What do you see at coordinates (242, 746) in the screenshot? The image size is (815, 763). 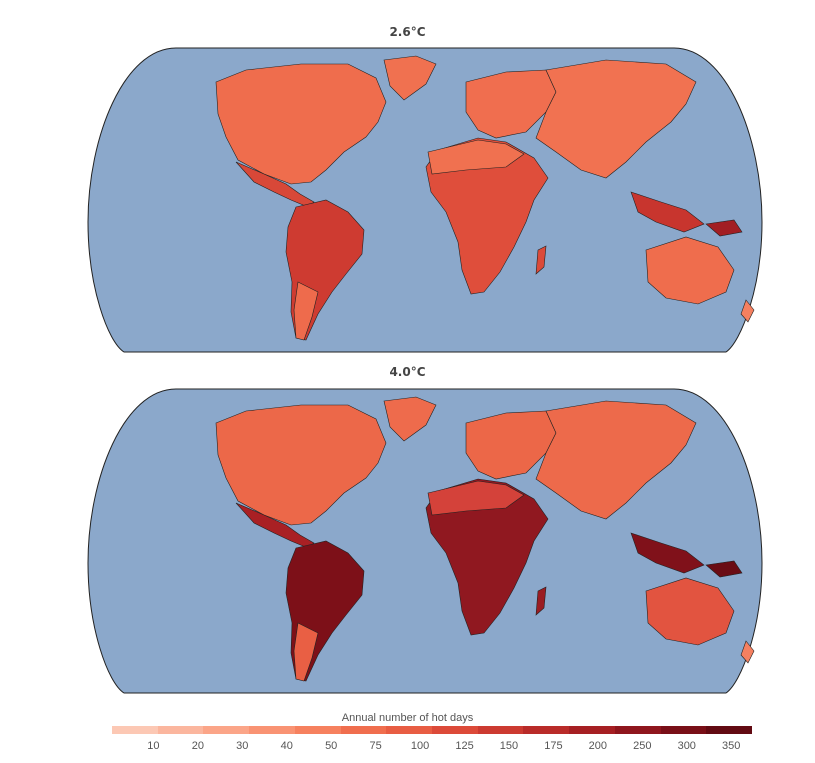 I see `colorbar-tick-label: 30` at bounding box center [242, 746].